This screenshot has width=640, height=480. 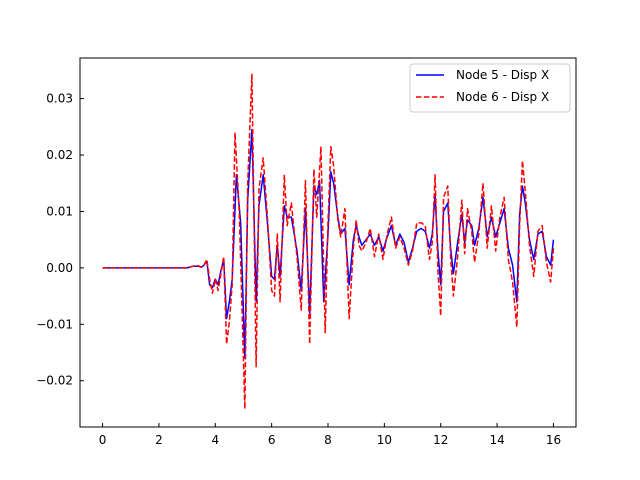 What do you see at coordinates (384, 440) in the screenshot?
I see `x-tick-label: 10` at bounding box center [384, 440].